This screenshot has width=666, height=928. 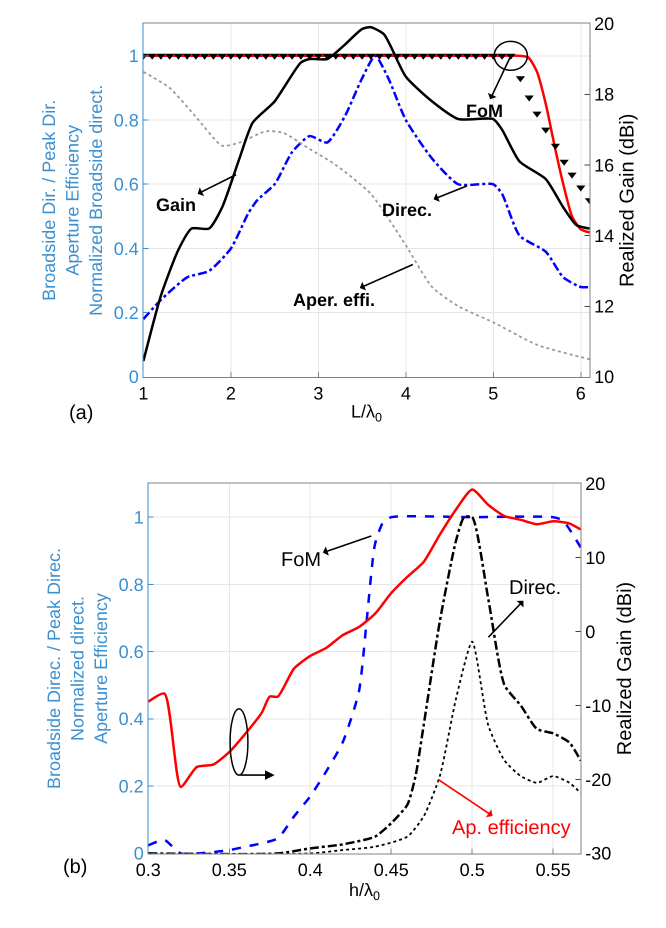 I want to click on y2-tick-label: 16, so click(x=604, y=165).